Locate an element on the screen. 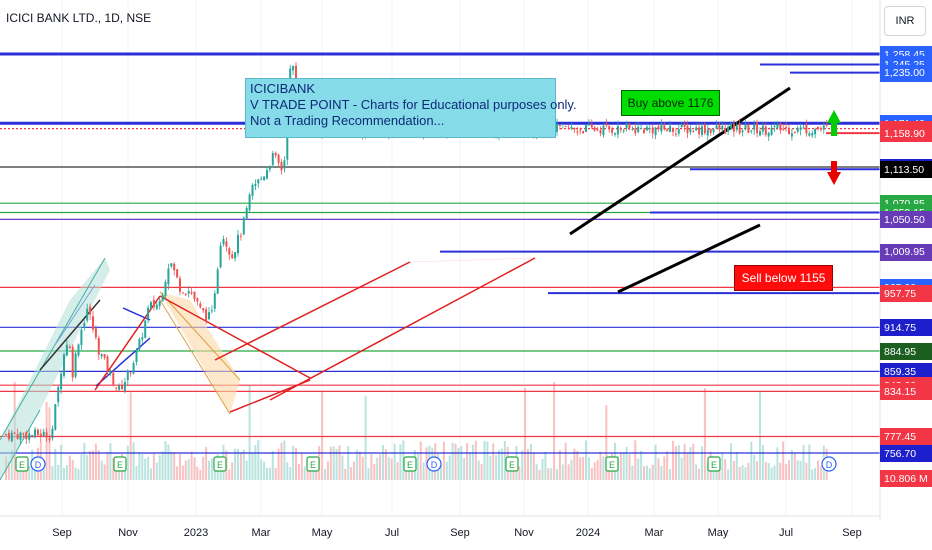  chart-title: ICICI BANK LTD., 1D, NSE is located at coordinates (79, 18).